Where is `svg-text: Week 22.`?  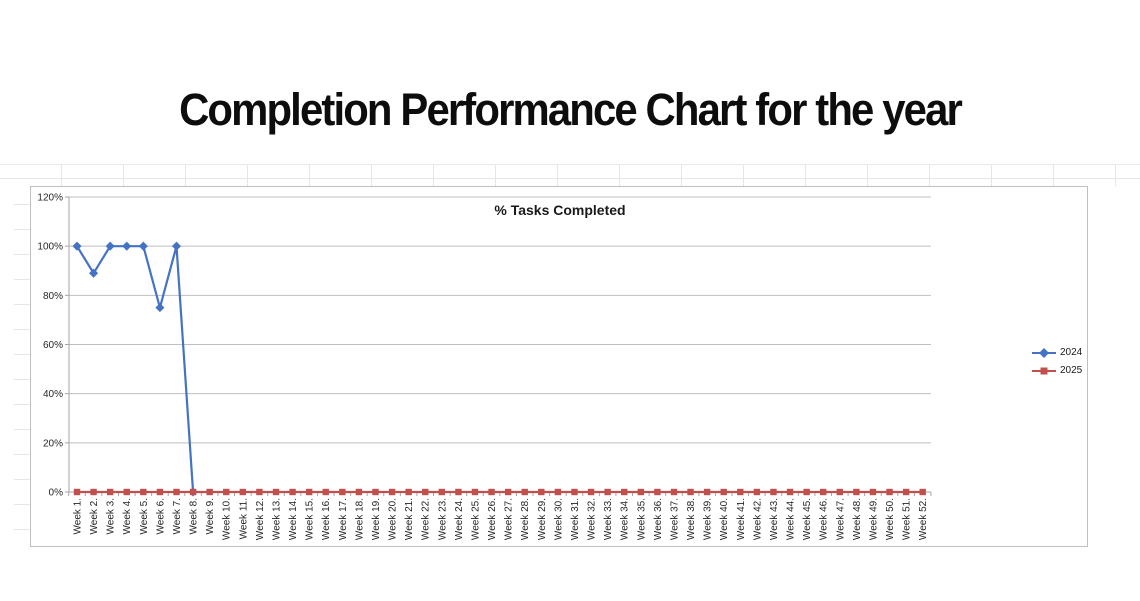 svg-text: Week 22. is located at coordinates (426, 519).